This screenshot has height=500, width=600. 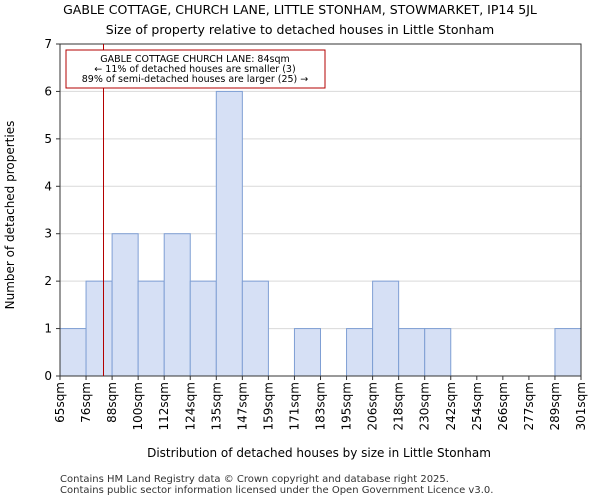 What do you see at coordinates (48, 91) in the screenshot?
I see `y-tick-label: 6` at bounding box center [48, 91].